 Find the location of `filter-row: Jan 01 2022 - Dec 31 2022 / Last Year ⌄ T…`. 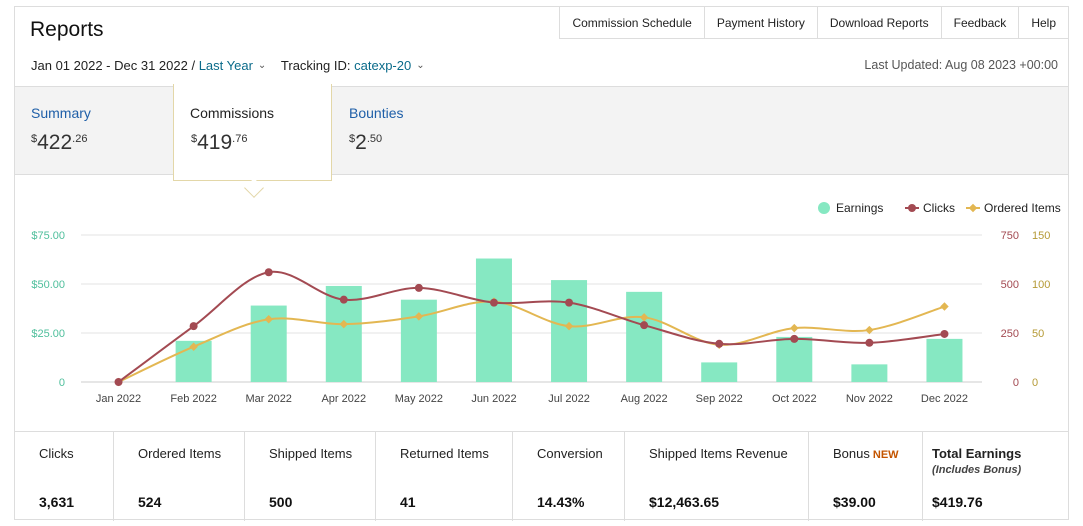

filter-row: Jan 01 2022 - Dec 31 2022 / Last Year ⌄ T… is located at coordinates (235, 65).